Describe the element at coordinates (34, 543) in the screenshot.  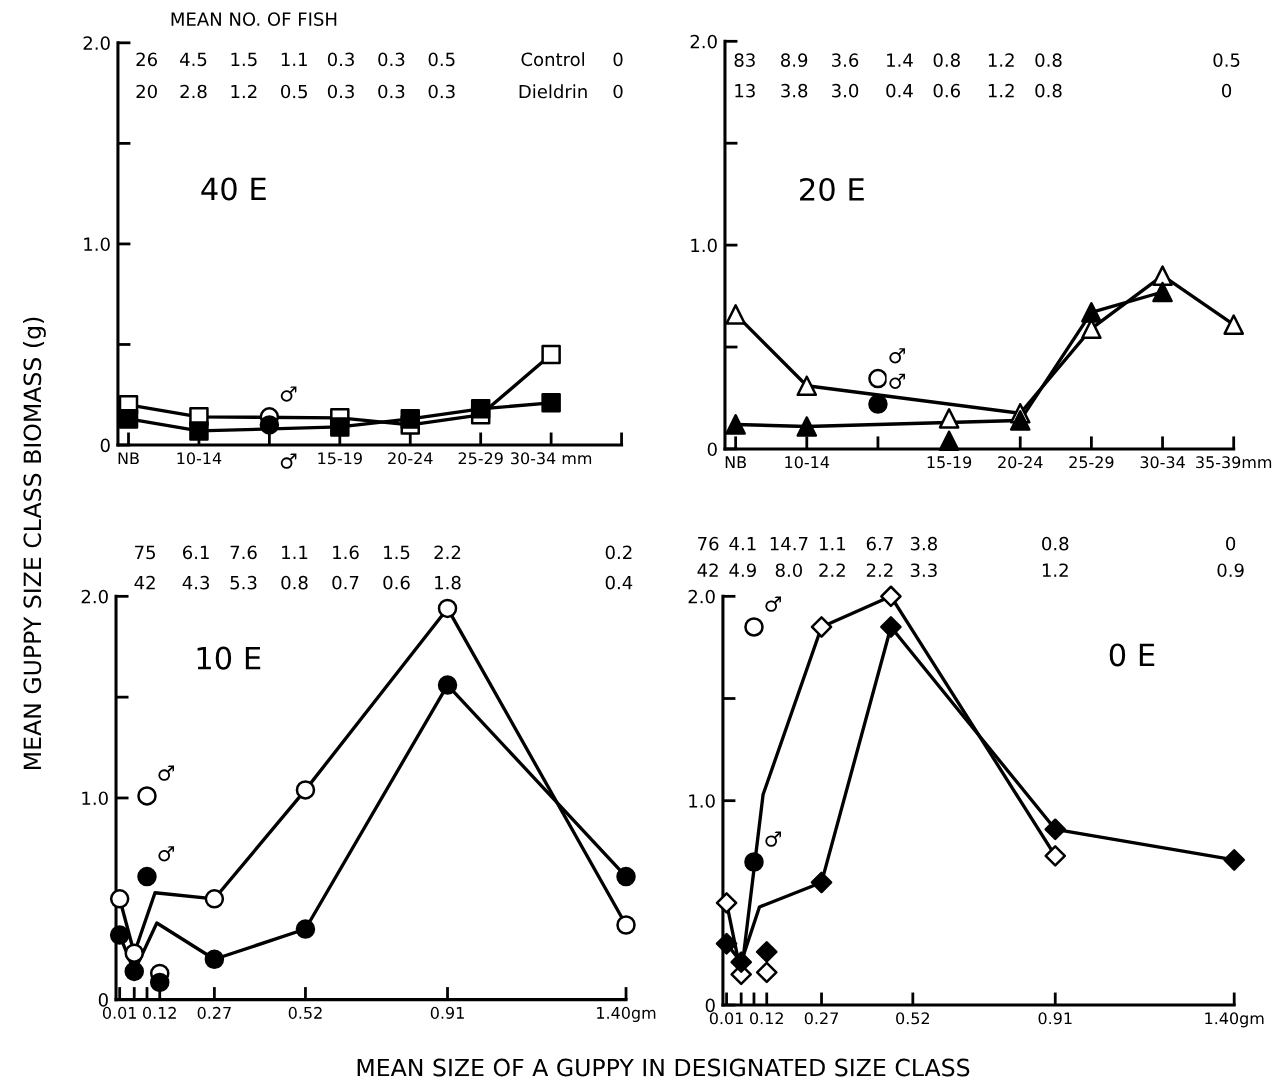
I see `y-axis-title: MEAN GUPPY SIZE CLASS BIOMASS (g)` at that location.